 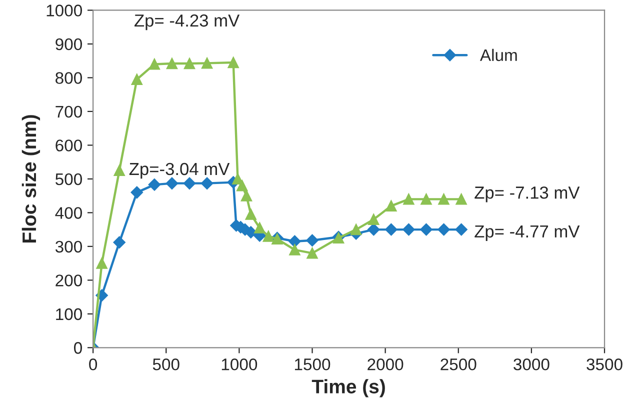 What do you see at coordinates (498, 55) in the screenshot?
I see `legend-label: Alum` at bounding box center [498, 55].